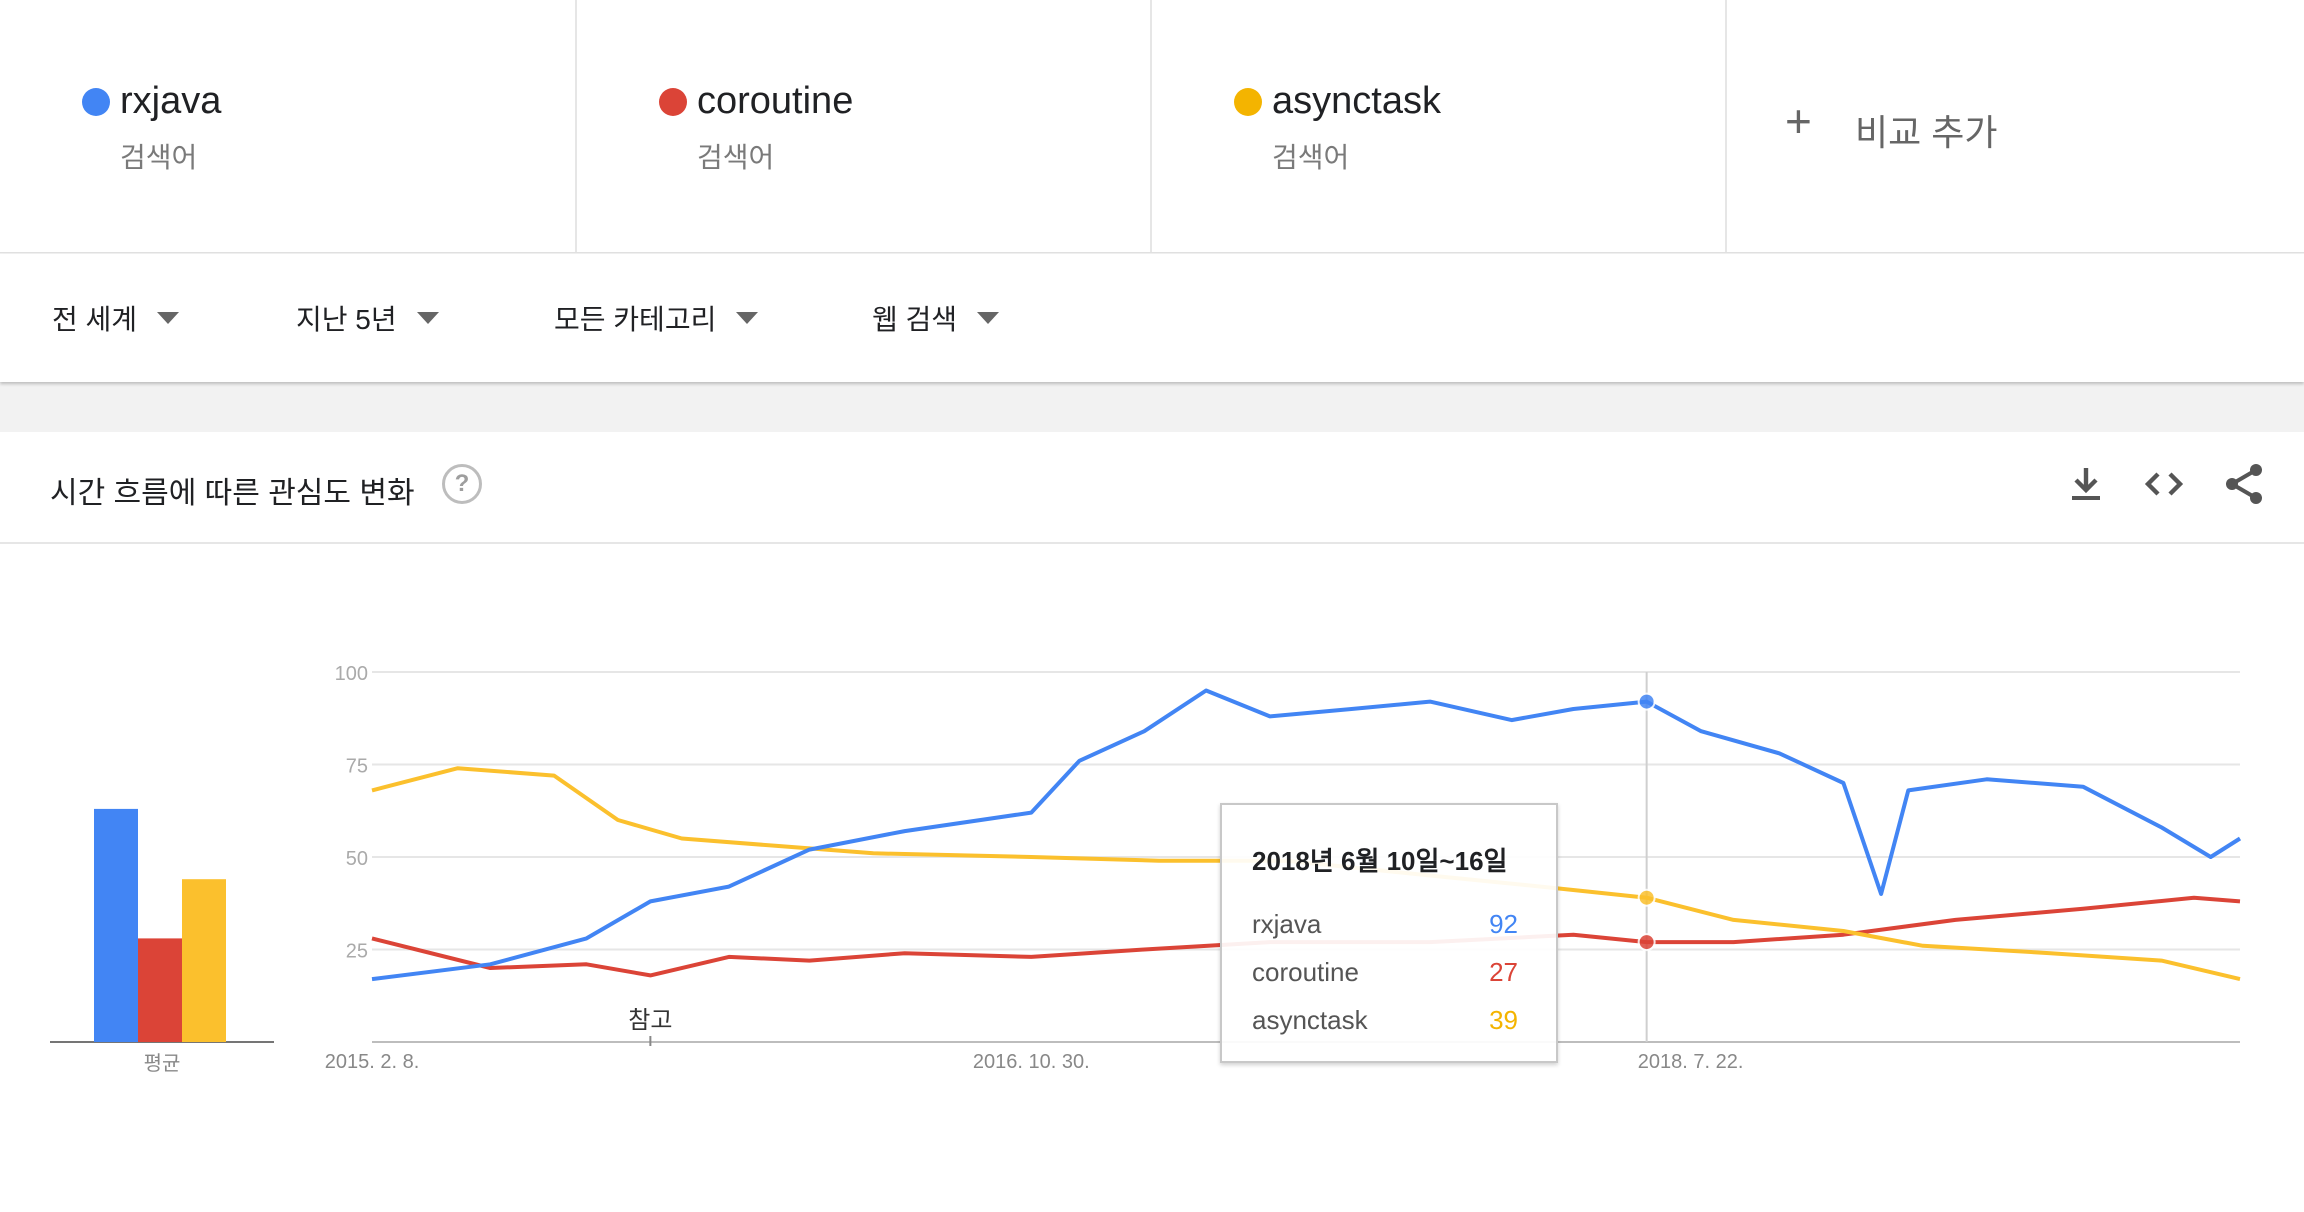 The width and height of the screenshot is (2304, 1212). Describe the element at coordinates (1691, 1062) in the screenshot. I see `x-tick-label: 2018. 7. 22.` at that location.